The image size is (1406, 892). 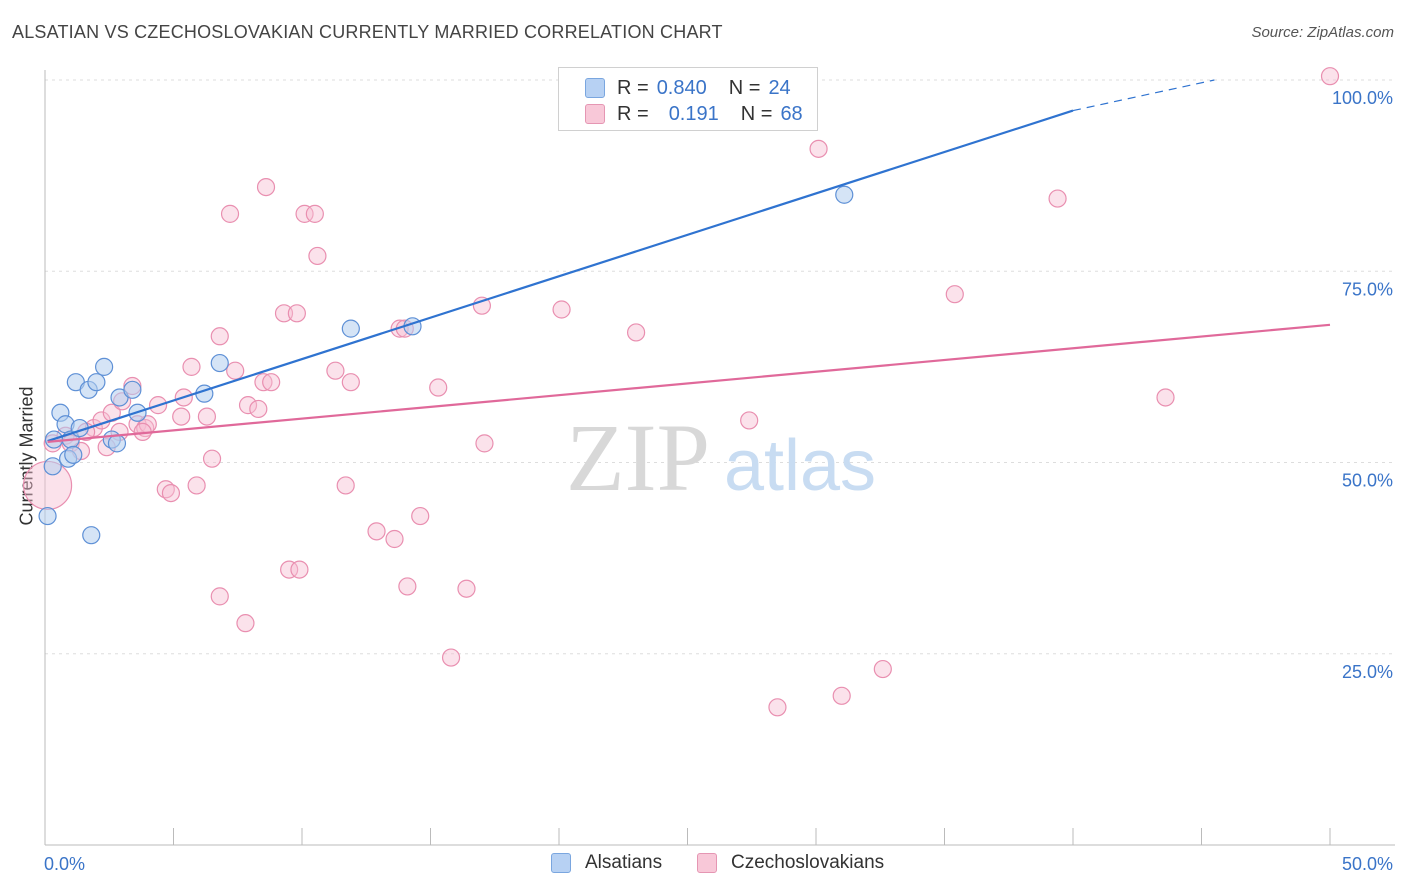 What do you see at coordinates (1362, 98) in the screenshot?
I see `y-tick-label: 100.0%` at bounding box center [1362, 98].